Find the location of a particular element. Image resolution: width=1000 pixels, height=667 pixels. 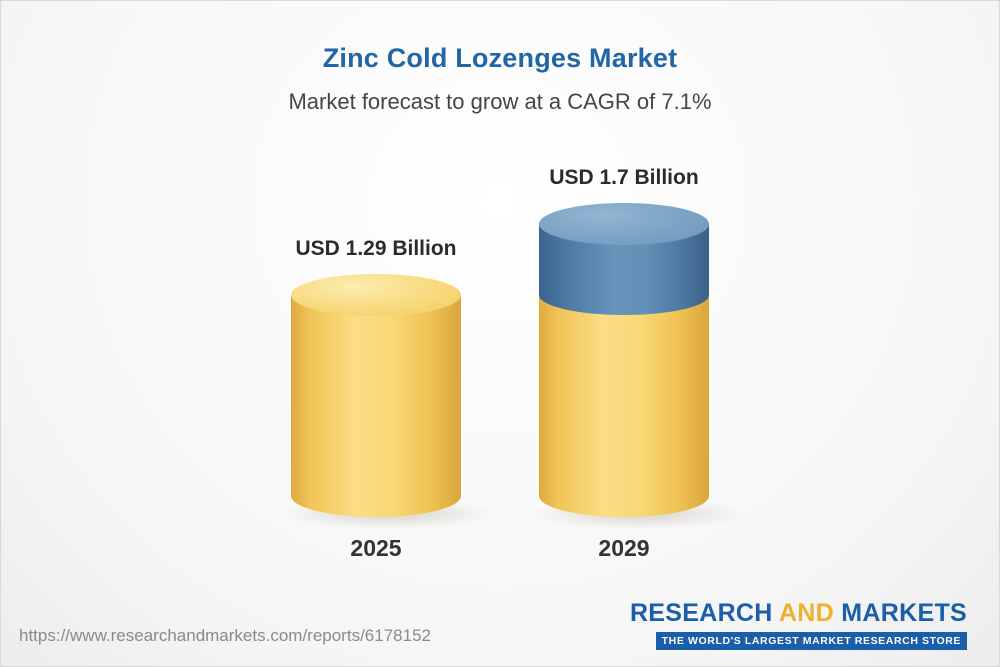

cylinder-2029 is located at coordinates (637, 366).